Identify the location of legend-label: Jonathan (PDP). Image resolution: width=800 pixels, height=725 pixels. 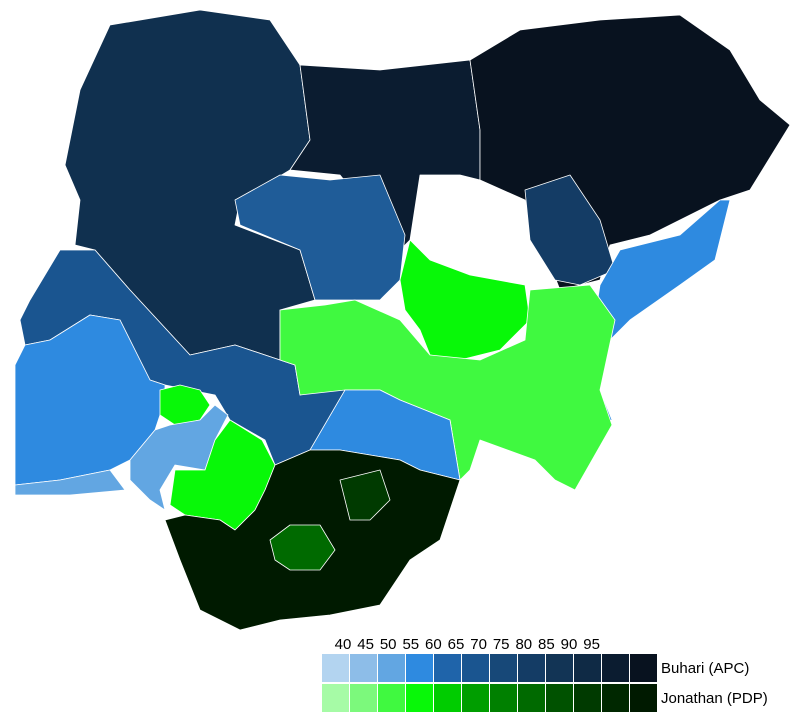
(714, 698).